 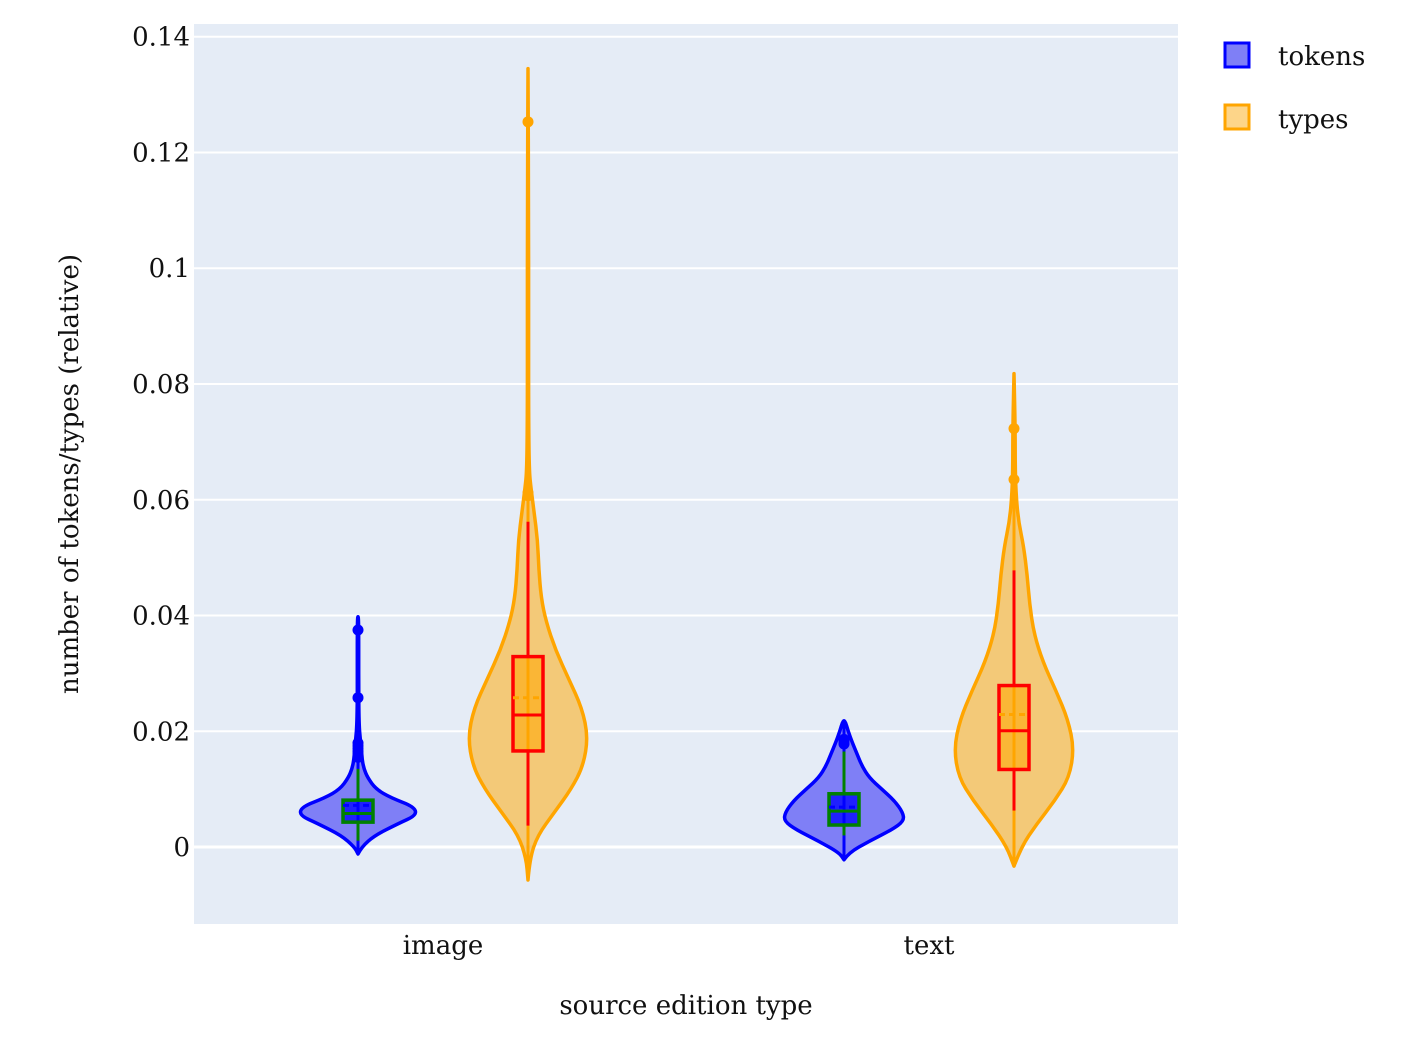 I want to click on legend-item-tokens: tokens, so click(x=1294, y=56).